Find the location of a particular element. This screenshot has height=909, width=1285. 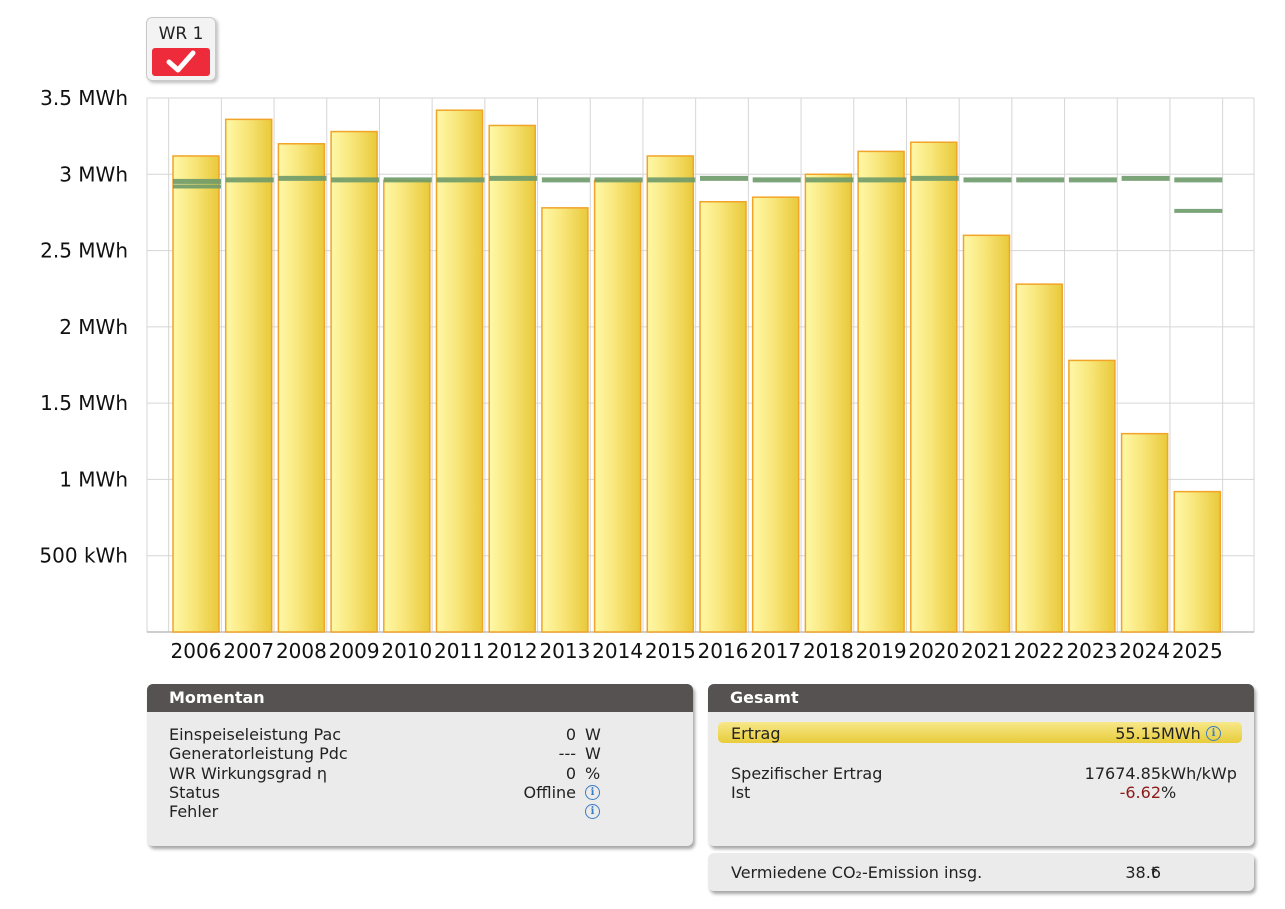

target-line-2021 is located at coordinates (987, 180).